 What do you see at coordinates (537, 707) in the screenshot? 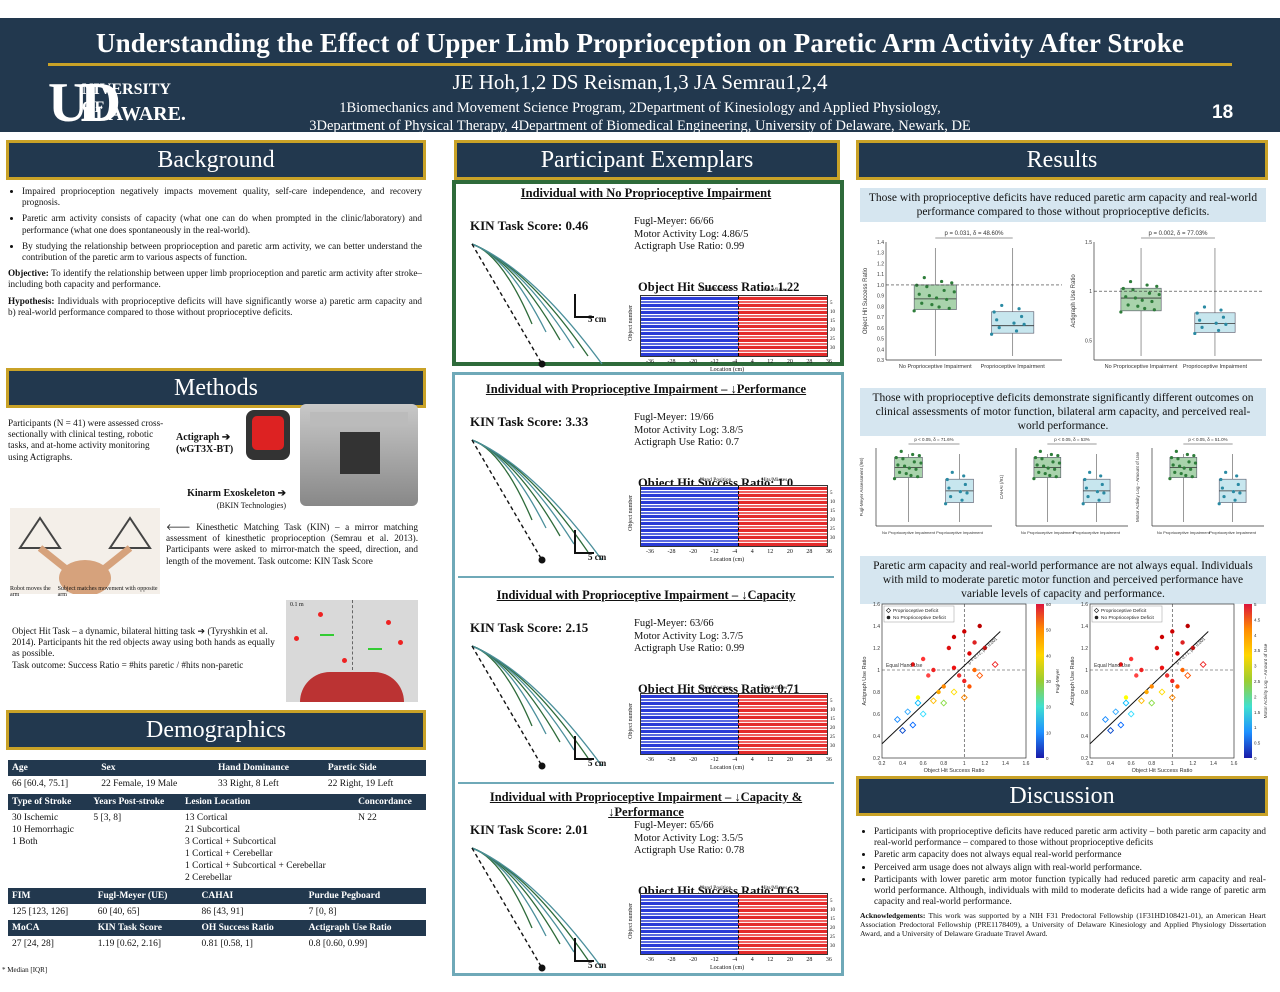
I see `trajectory-plot` at bounding box center [537, 707].